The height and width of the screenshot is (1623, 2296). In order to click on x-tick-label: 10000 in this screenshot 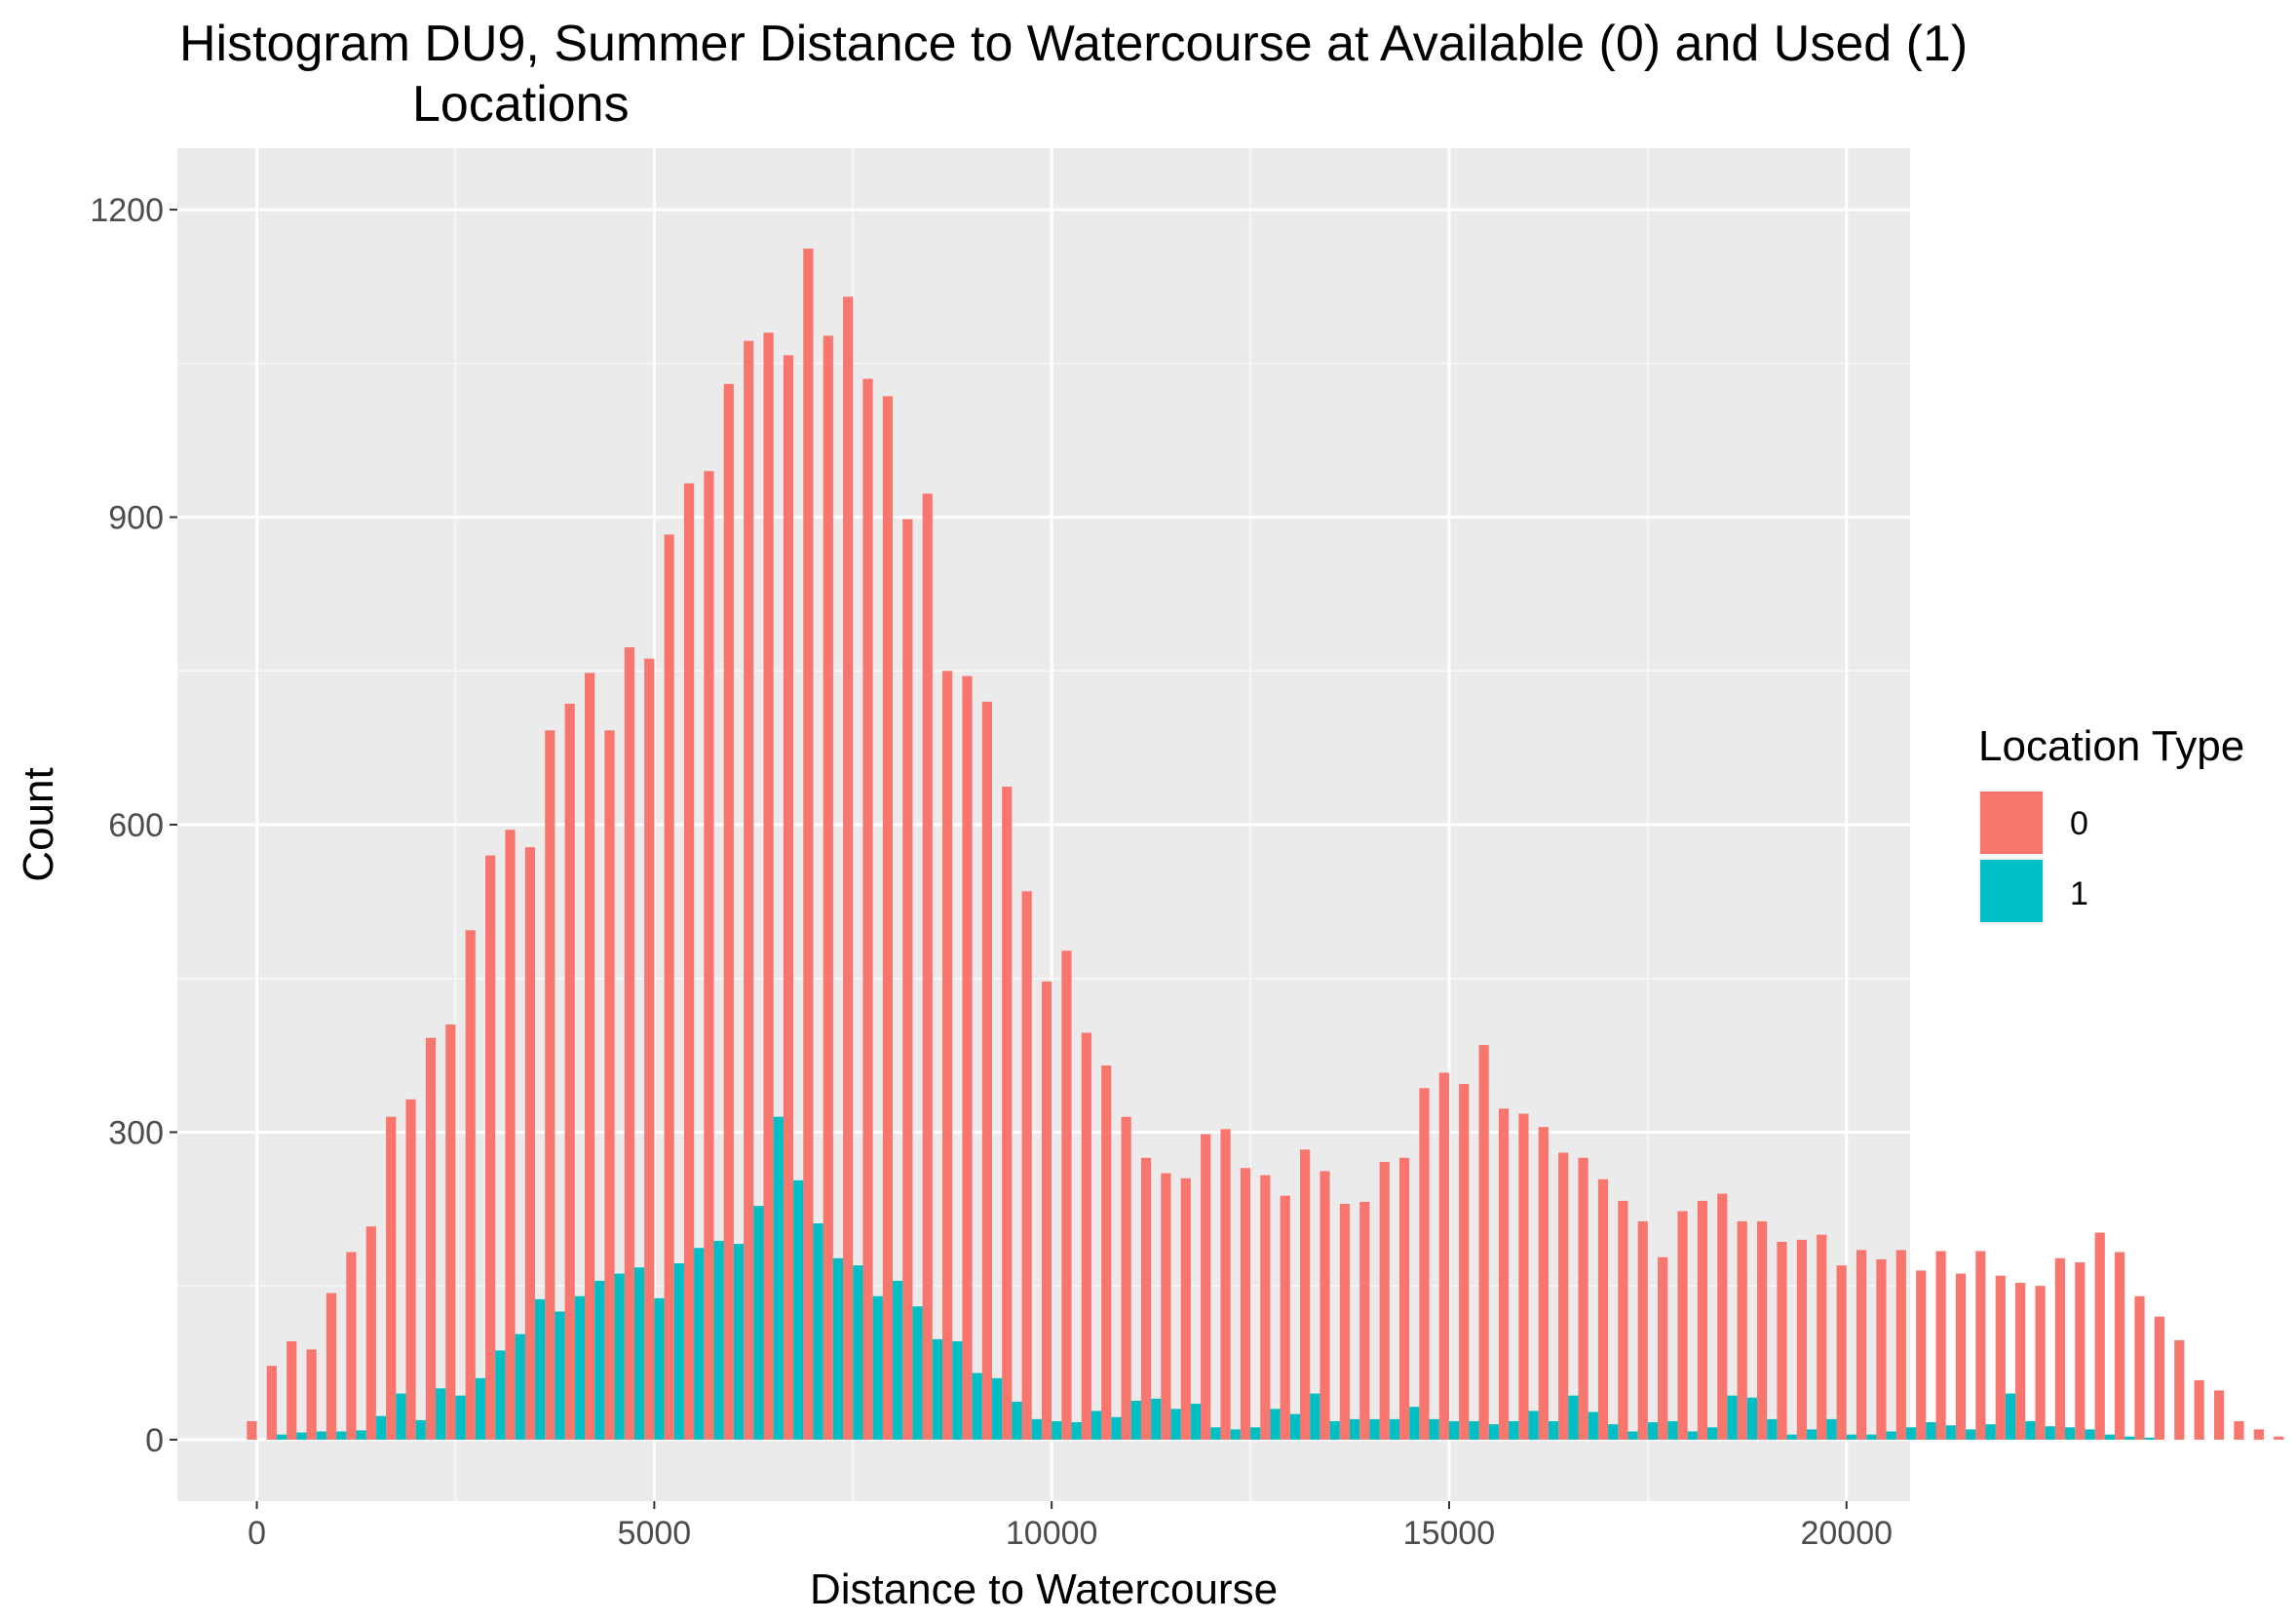, I will do `click(1052, 1534)`.